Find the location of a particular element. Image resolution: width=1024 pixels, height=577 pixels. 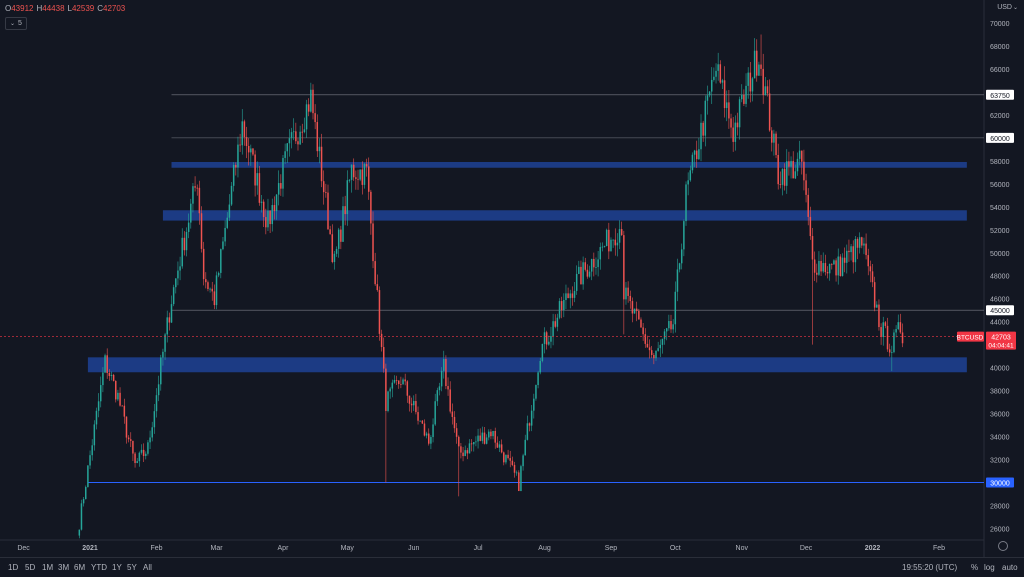

timeframe-ytd: YTD is located at coordinates (99, 567).